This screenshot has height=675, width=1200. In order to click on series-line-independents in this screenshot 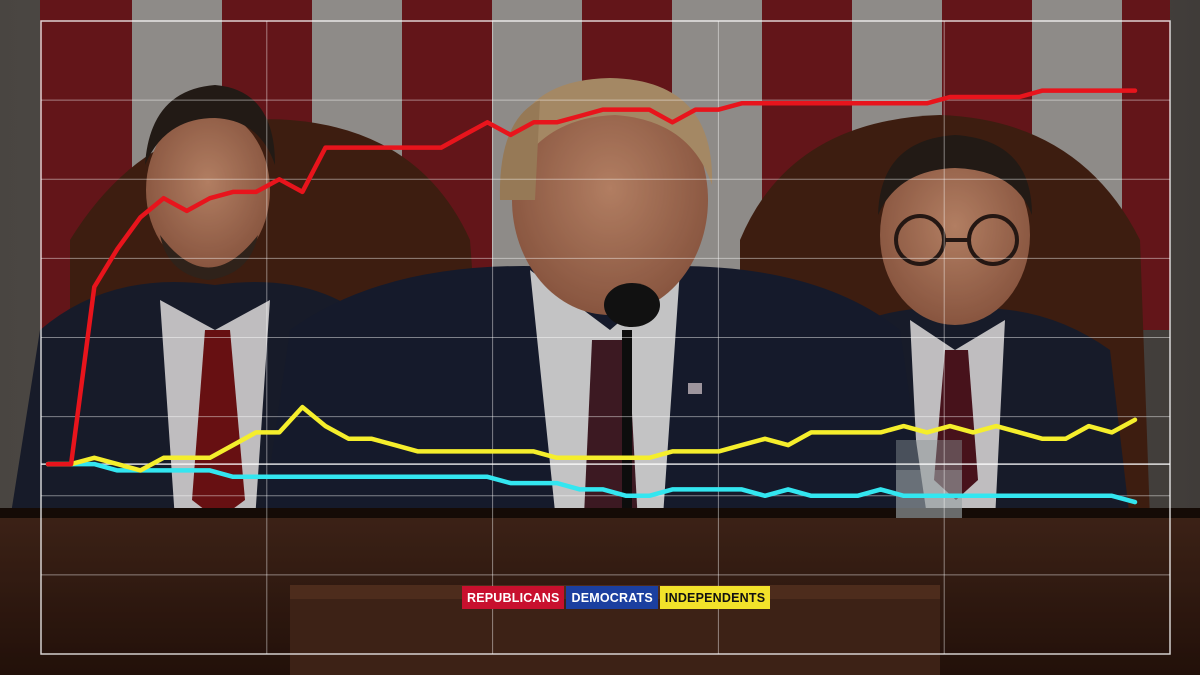, I will do `click(591, 438)`.